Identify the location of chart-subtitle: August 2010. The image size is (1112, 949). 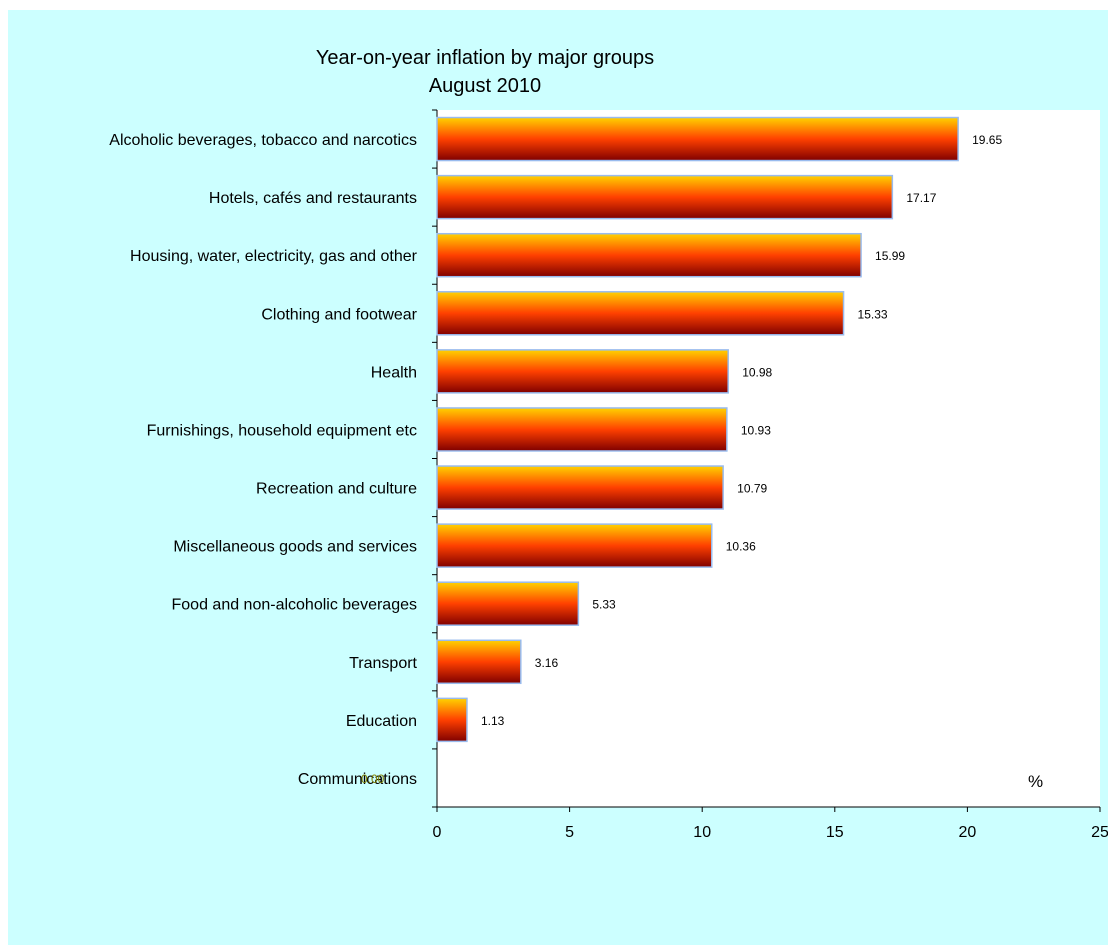
(485, 86).